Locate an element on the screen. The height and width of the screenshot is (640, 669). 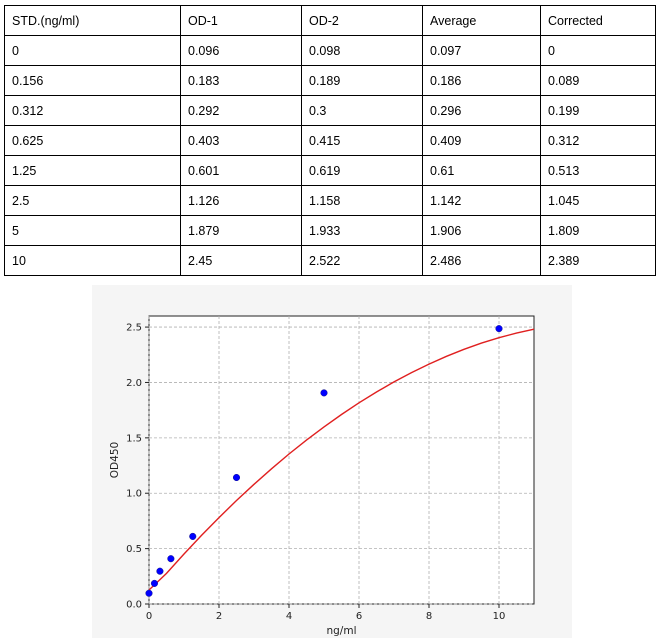
table-row: 0 0.096 0.098 0.097 0 is located at coordinates (330, 50).